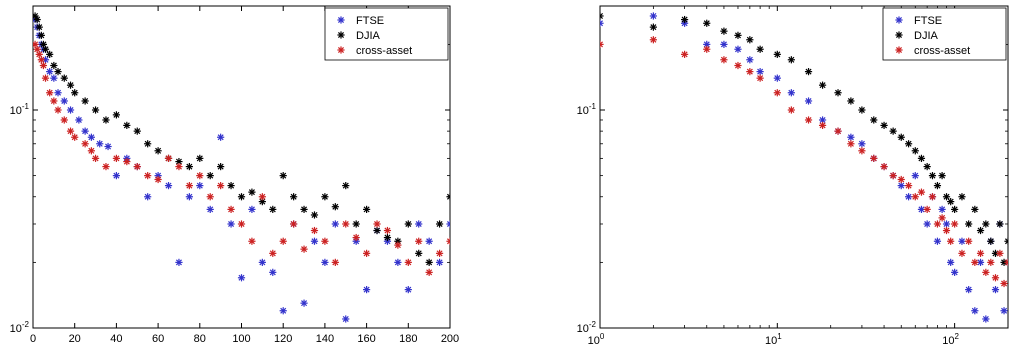 The width and height of the screenshot is (1011, 355). Describe the element at coordinates (950, 339) in the screenshot. I see `x-tick-label: 102` at that location.